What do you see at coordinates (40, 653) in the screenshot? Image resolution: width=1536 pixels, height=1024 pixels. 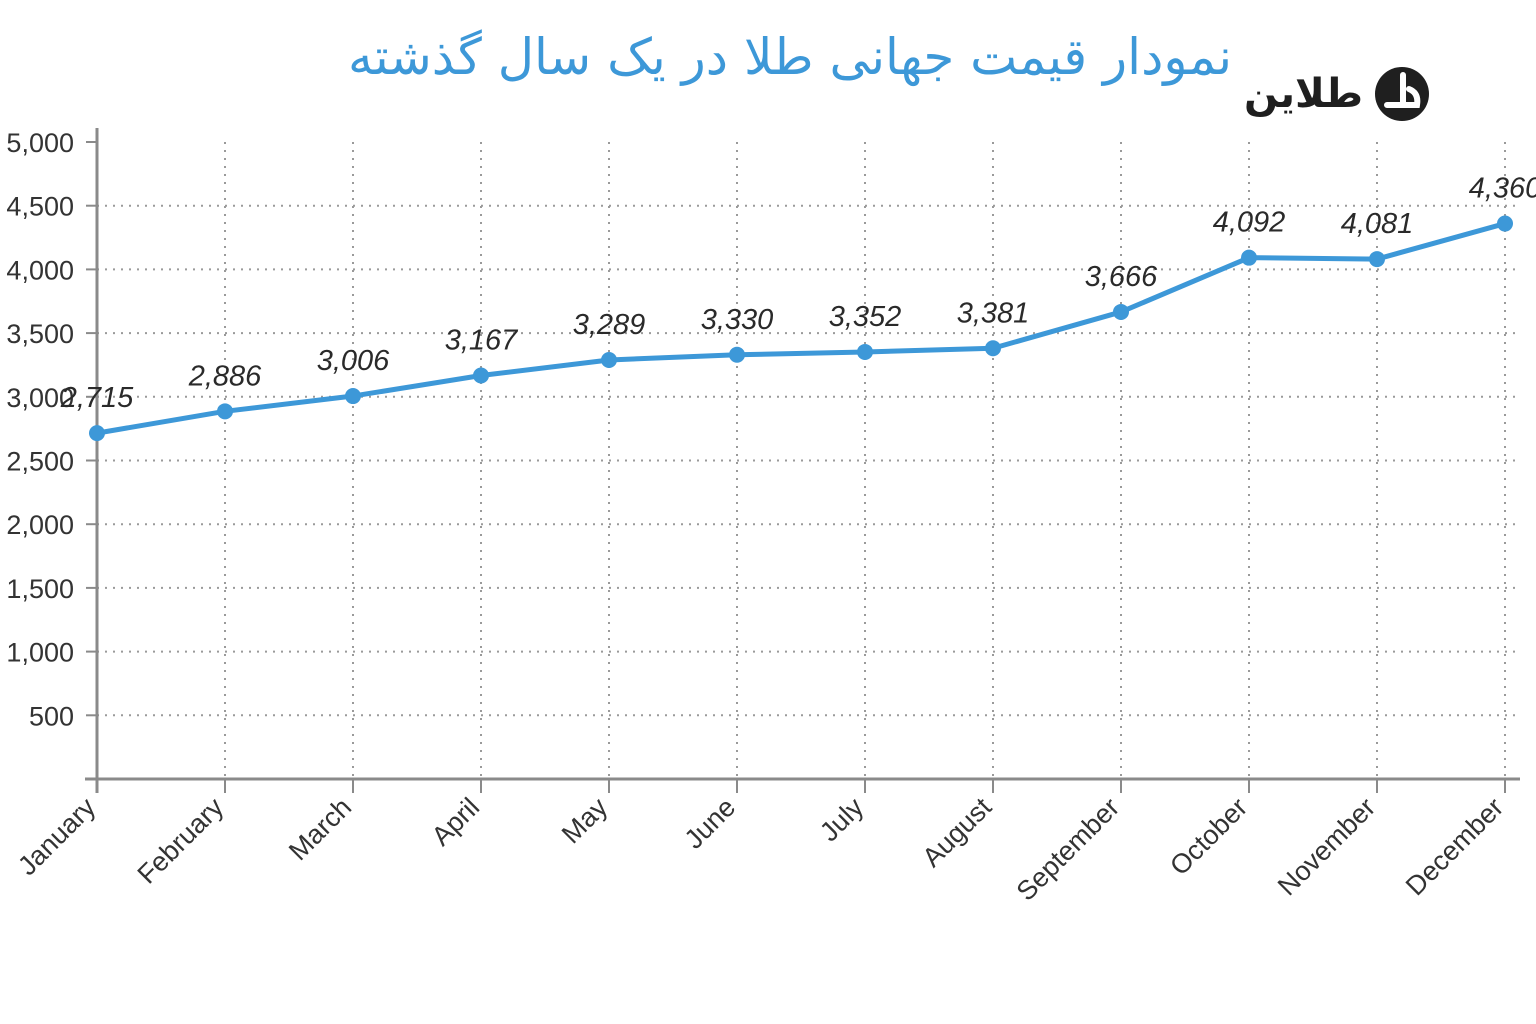 I see `y-tick-label: 1,000` at bounding box center [40, 653].